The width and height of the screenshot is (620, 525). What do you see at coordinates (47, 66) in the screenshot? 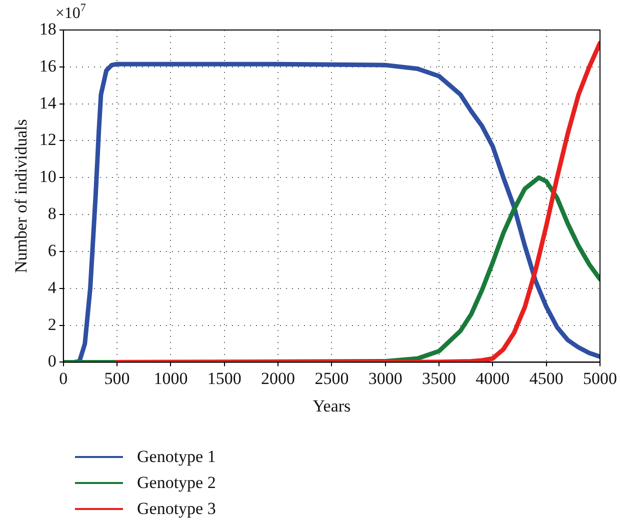
I see `y-tick-label: 16` at bounding box center [47, 66].